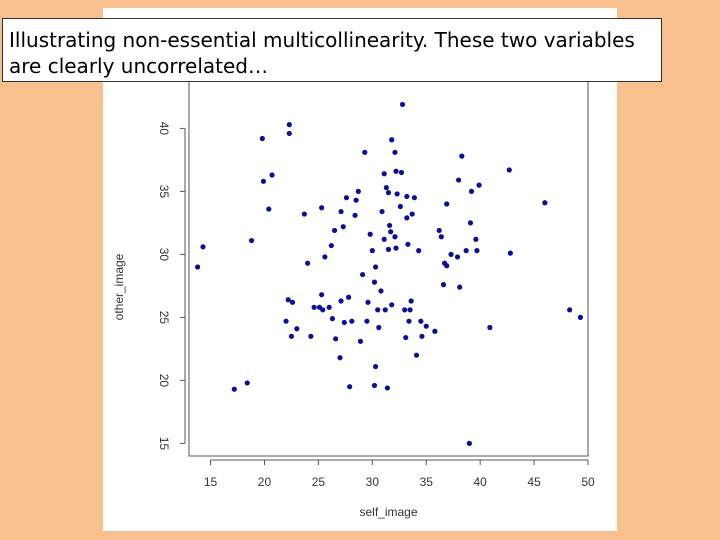 This screenshot has width=720, height=540. I want to click on y-tick-label: 35, so click(164, 192).